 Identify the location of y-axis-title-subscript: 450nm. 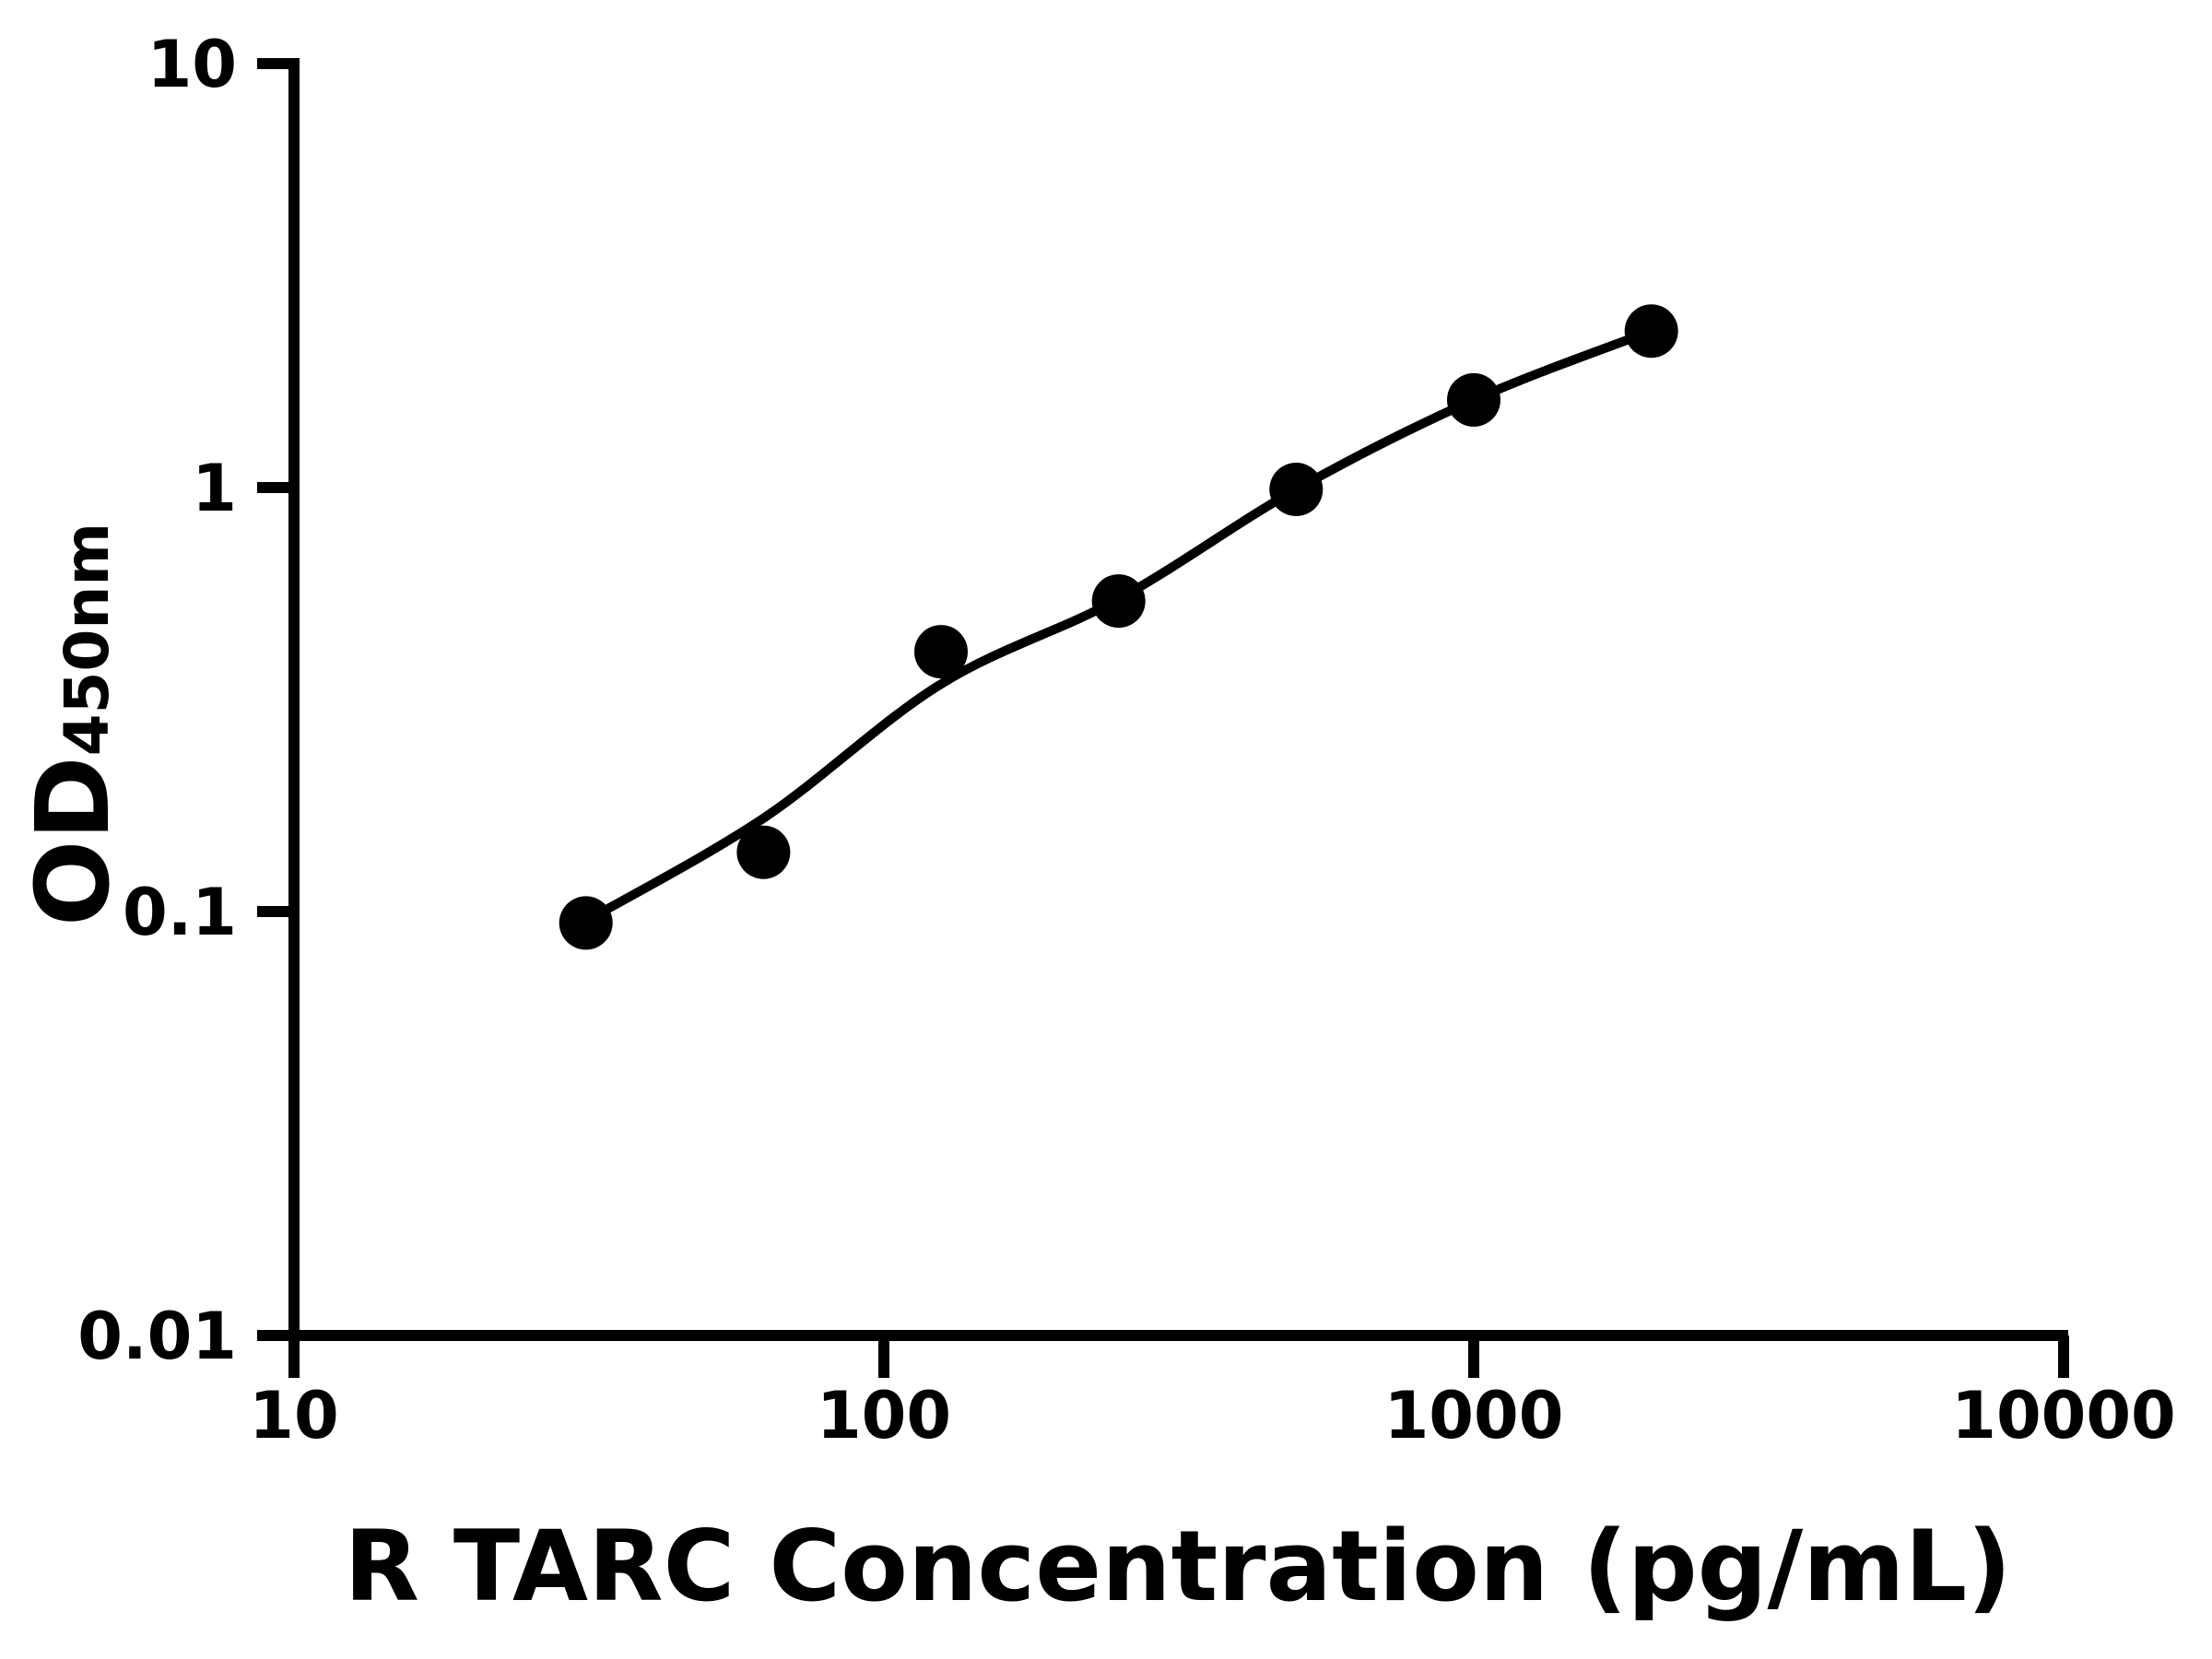
(87, 640).